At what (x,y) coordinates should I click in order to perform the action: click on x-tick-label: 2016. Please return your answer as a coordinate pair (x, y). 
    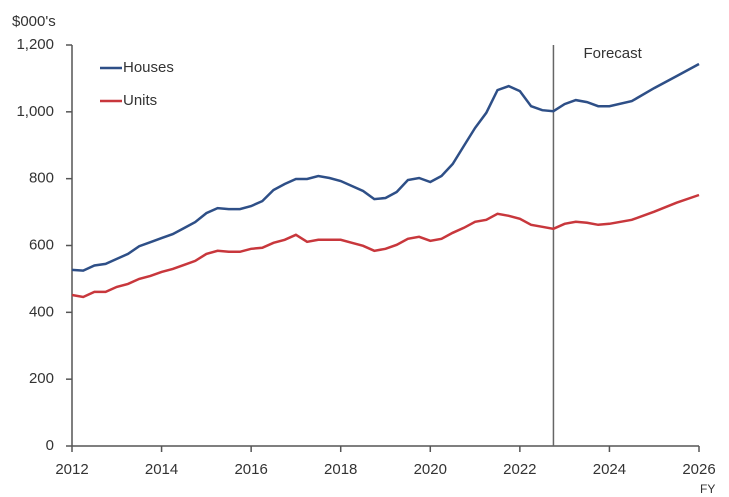
    Looking at the image, I should click on (250, 469).